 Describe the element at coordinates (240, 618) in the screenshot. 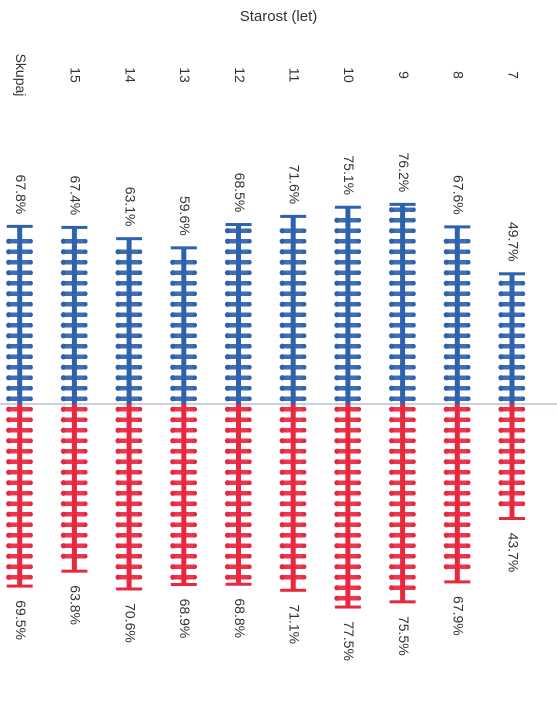

I see `value-label-girls: 68.8%` at that location.